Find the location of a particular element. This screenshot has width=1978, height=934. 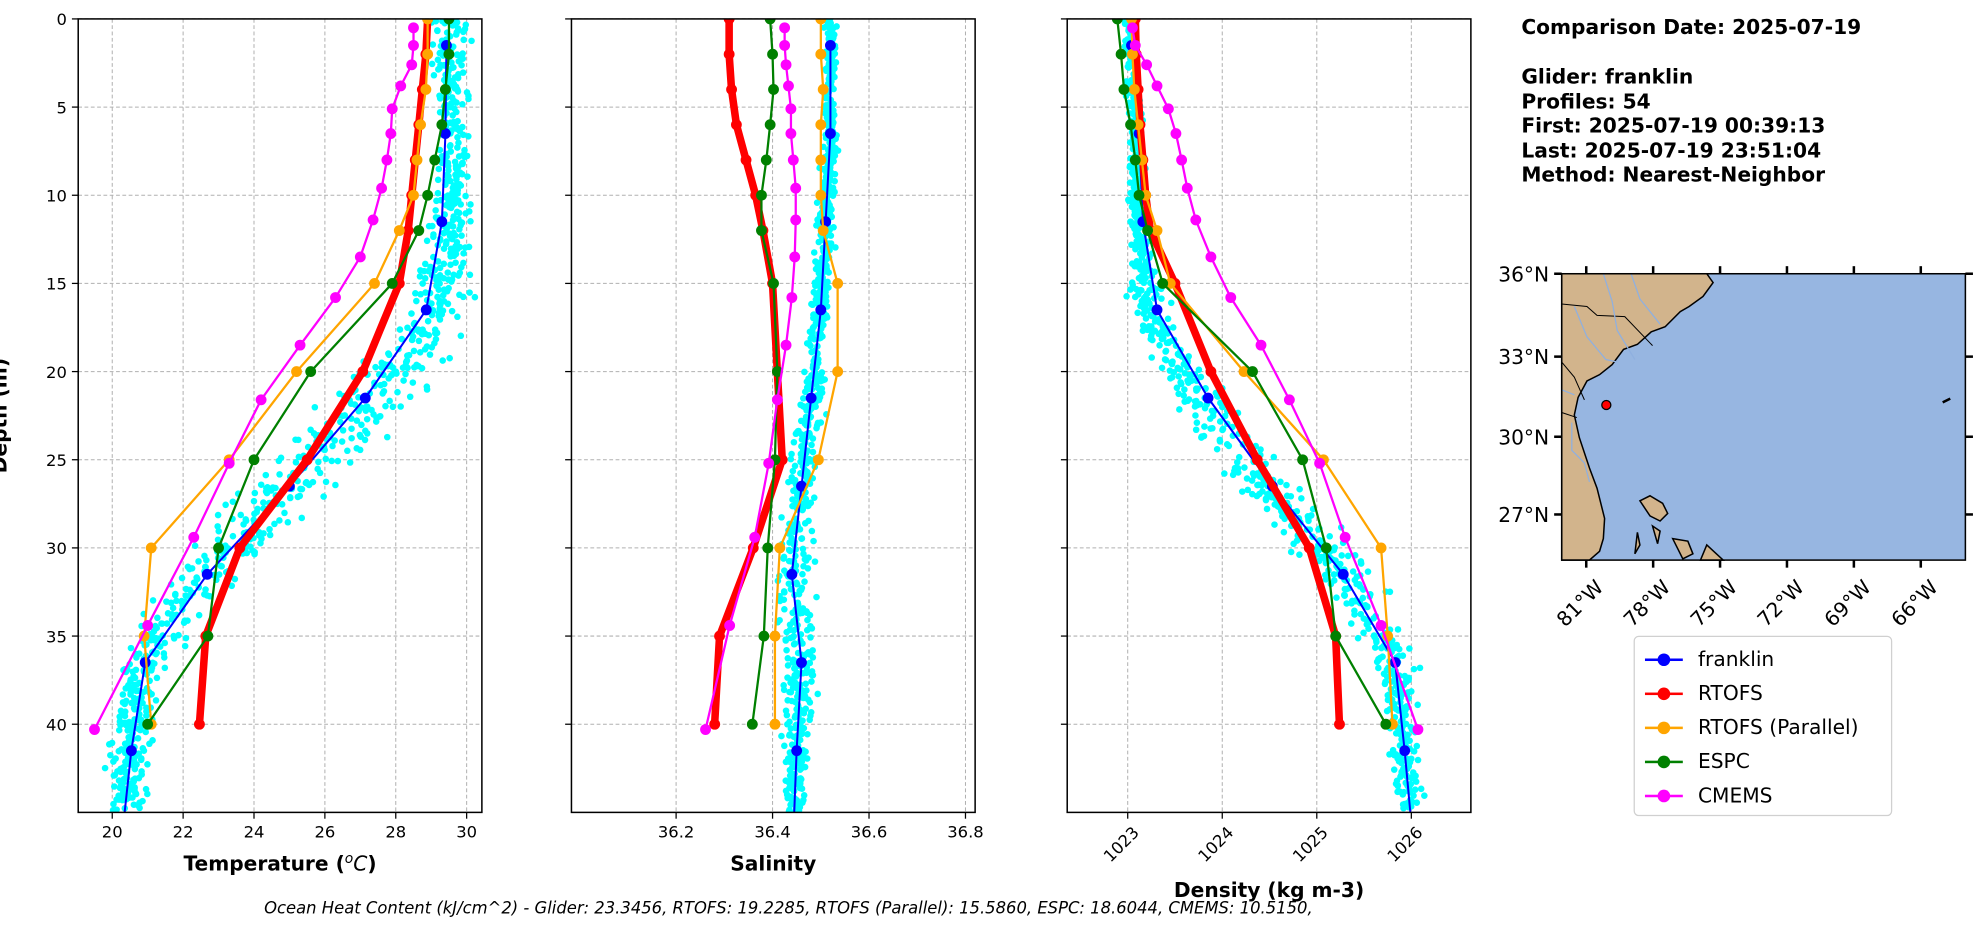

x-label-suffix: ) is located at coordinates (371, 863).